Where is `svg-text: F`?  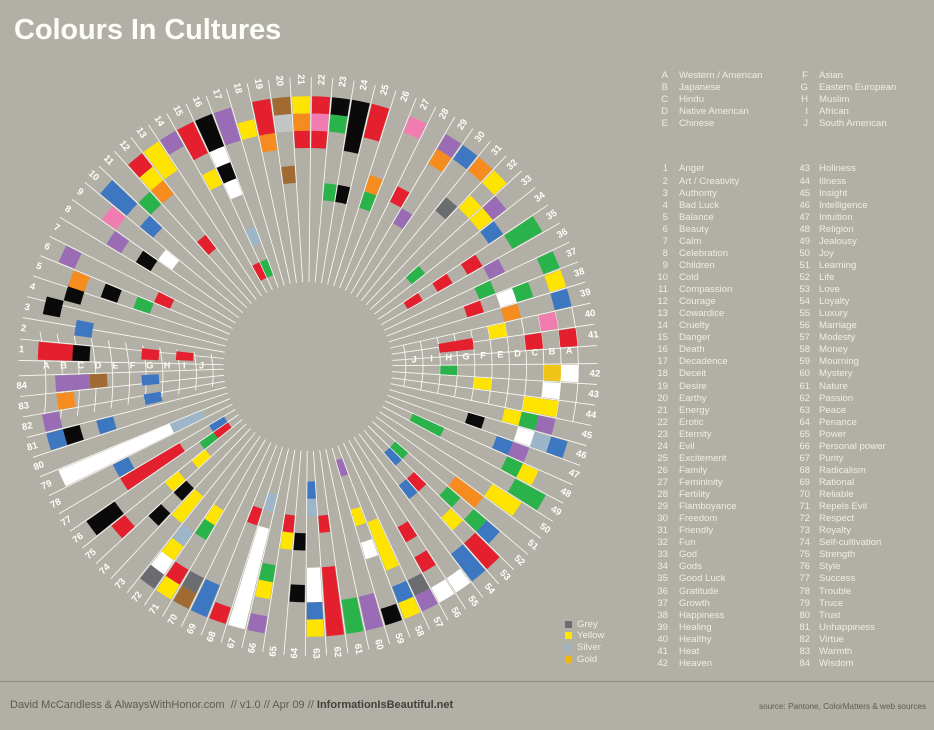 svg-text: F is located at coordinates (133, 366).